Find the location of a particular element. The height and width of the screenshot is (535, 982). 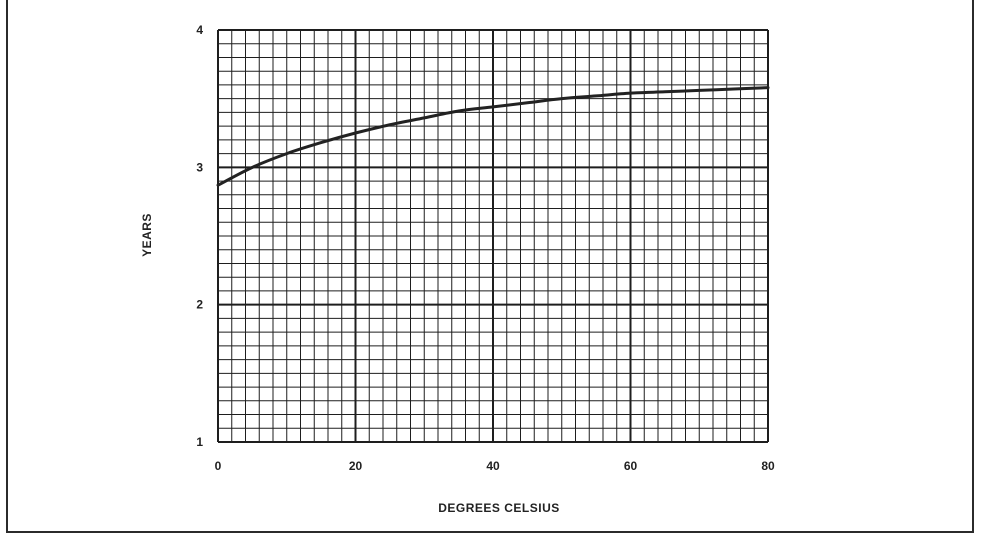

x-tick-label: 60 is located at coordinates (631, 466).